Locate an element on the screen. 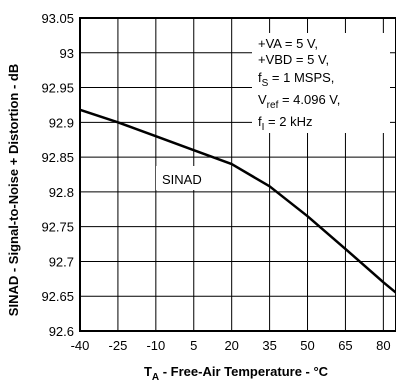  x-tick-label-2: -10 is located at coordinates (155, 345).